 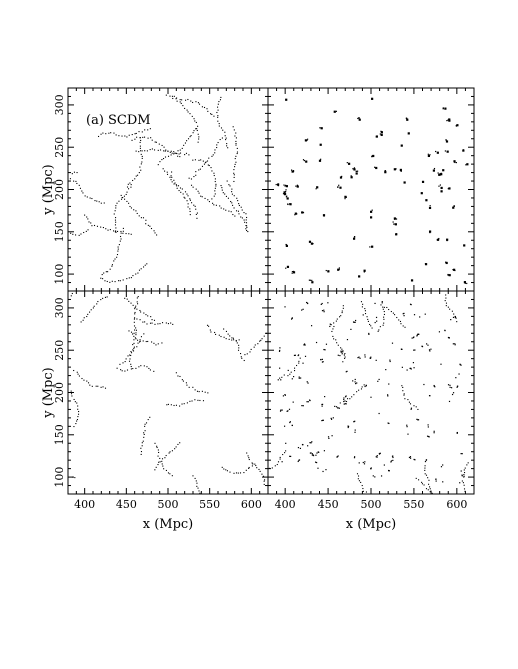 I want to click on x-tick-label: 600, so click(x=456, y=504).